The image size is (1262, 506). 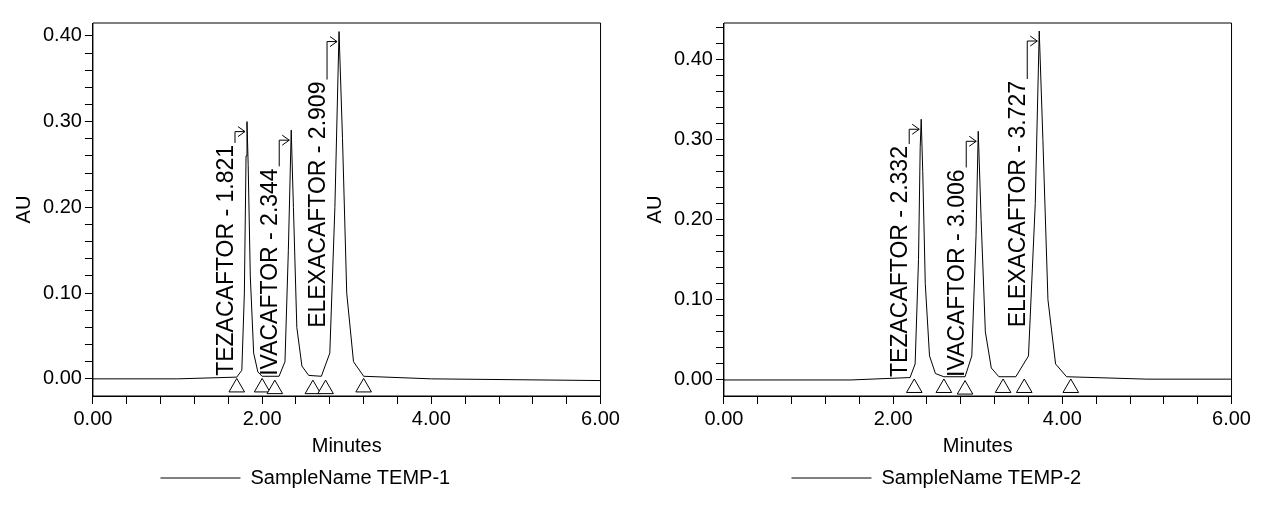 What do you see at coordinates (981, 476) in the screenshot?
I see `legend-label: SampleName TEMP-2` at bounding box center [981, 476].